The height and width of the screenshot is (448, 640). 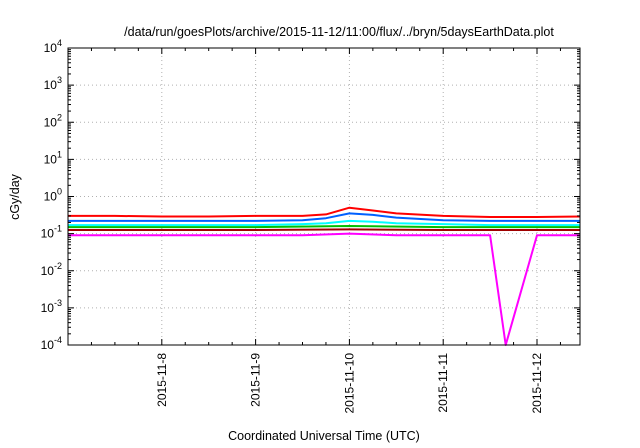 I want to click on y-tick-label: 10⁻¹, so click(x=51, y=232).